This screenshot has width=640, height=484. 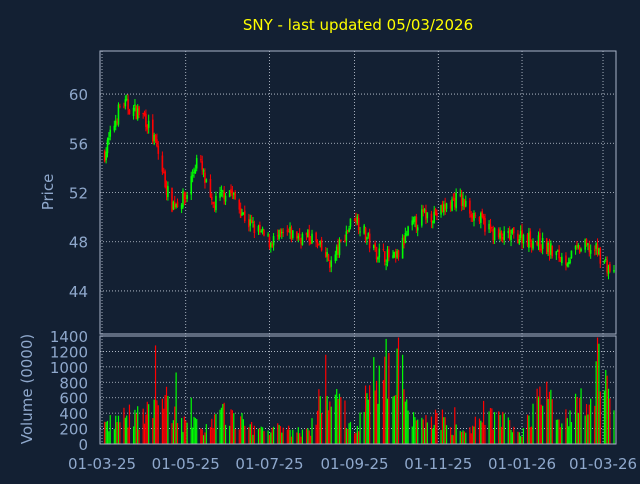 I want to click on date-tick-label: 01-07-25, so click(x=269, y=464).